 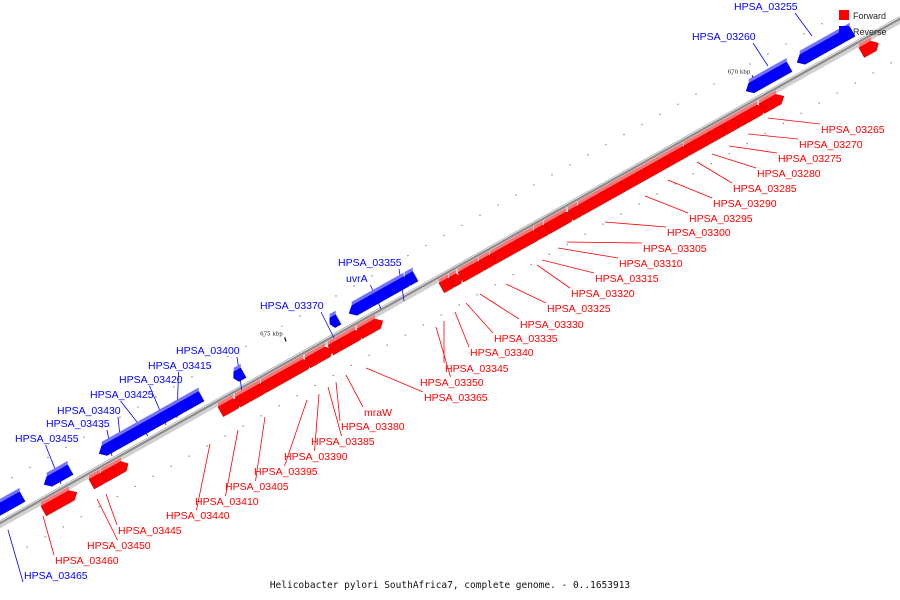 What do you see at coordinates (603, 294) in the screenshot?
I see `forward-gene-label: HPSA_03320` at bounding box center [603, 294].